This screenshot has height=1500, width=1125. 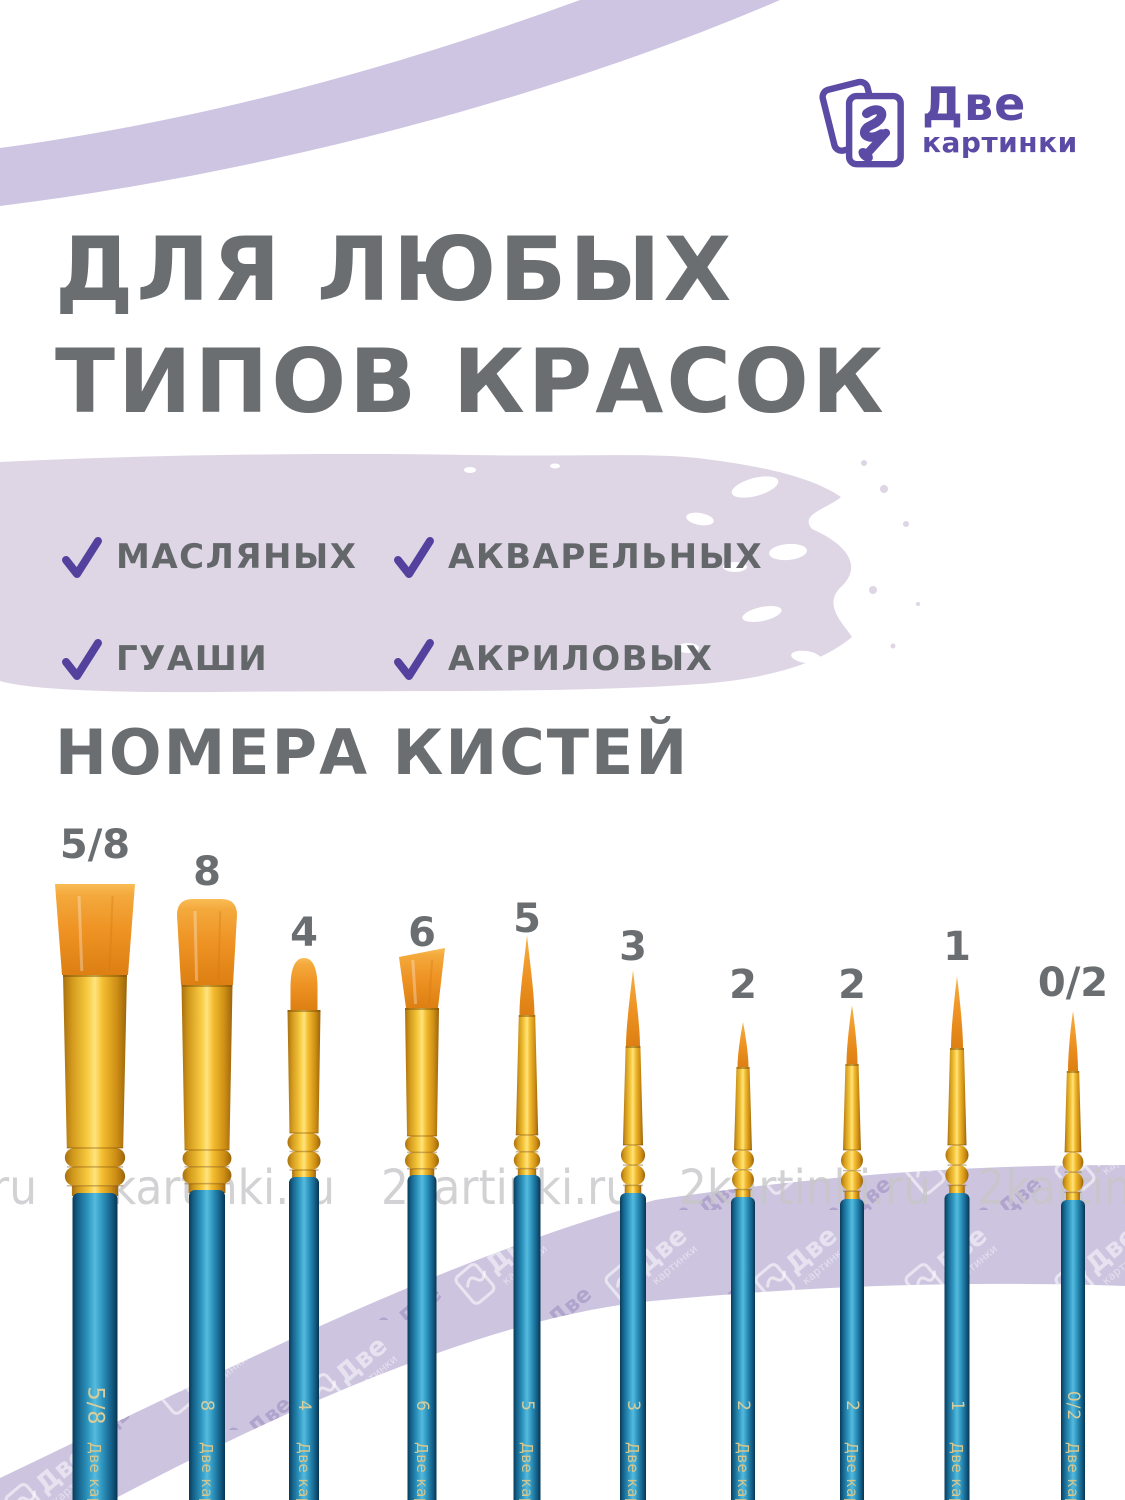 I want to click on brush-5-8-0: 5/8 Две картинки, so click(x=95, y=1192).